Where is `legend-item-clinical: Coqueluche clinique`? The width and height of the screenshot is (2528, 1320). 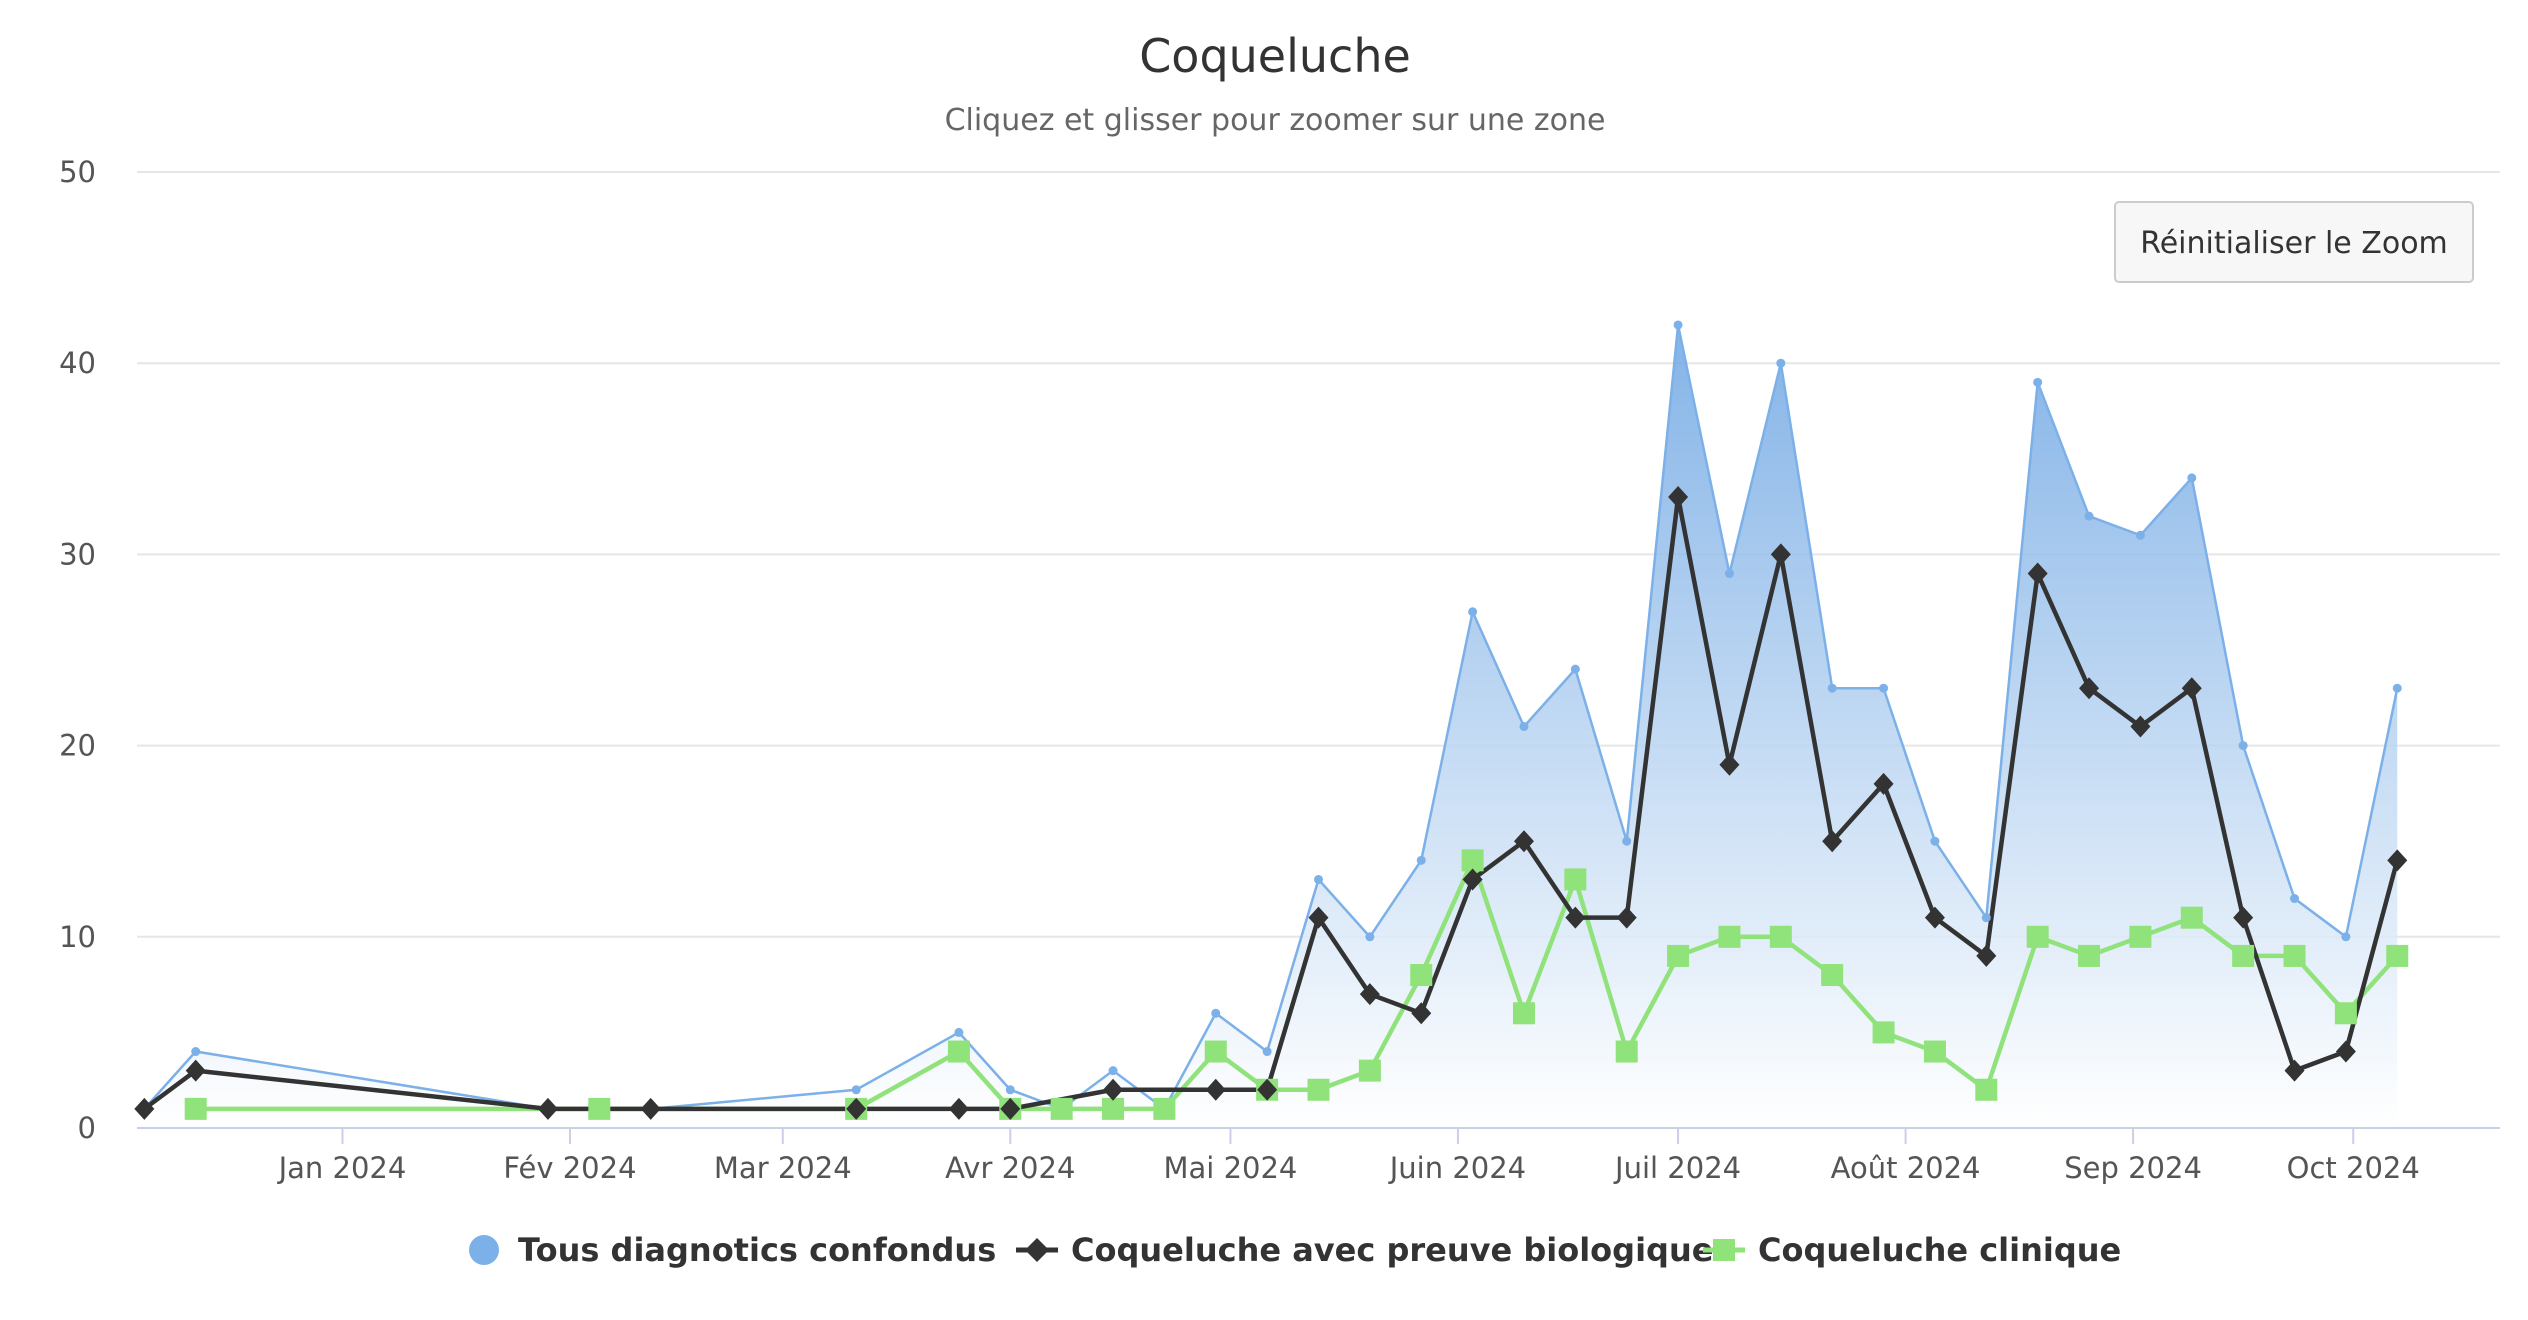 legend-item-clinical: Coqueluche clinique is located at coordinates (1912, 1250).